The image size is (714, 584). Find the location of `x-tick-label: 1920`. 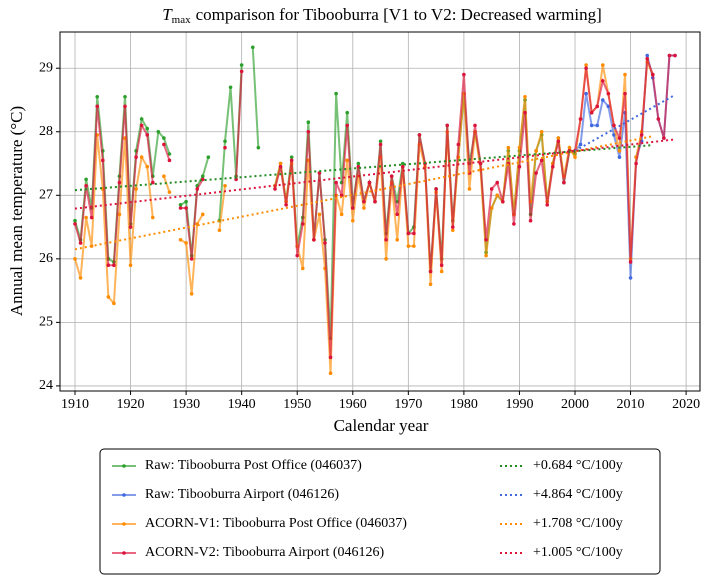

x-tick-label: 1920 is located at coordinates (131, 404).